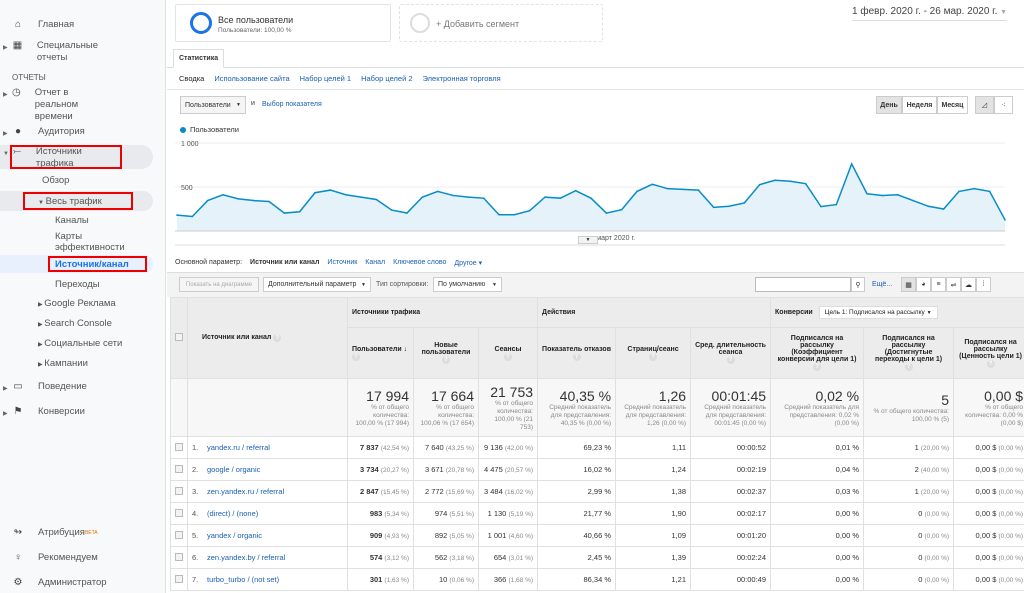 The height and width of the screenshot is (593, 1024). What do you see at coordinates (283, 23) in the screenshot?
I see `segment-all-users: Все пользователи Пользователи: 100,00 %` at bounding box center [283, 23].